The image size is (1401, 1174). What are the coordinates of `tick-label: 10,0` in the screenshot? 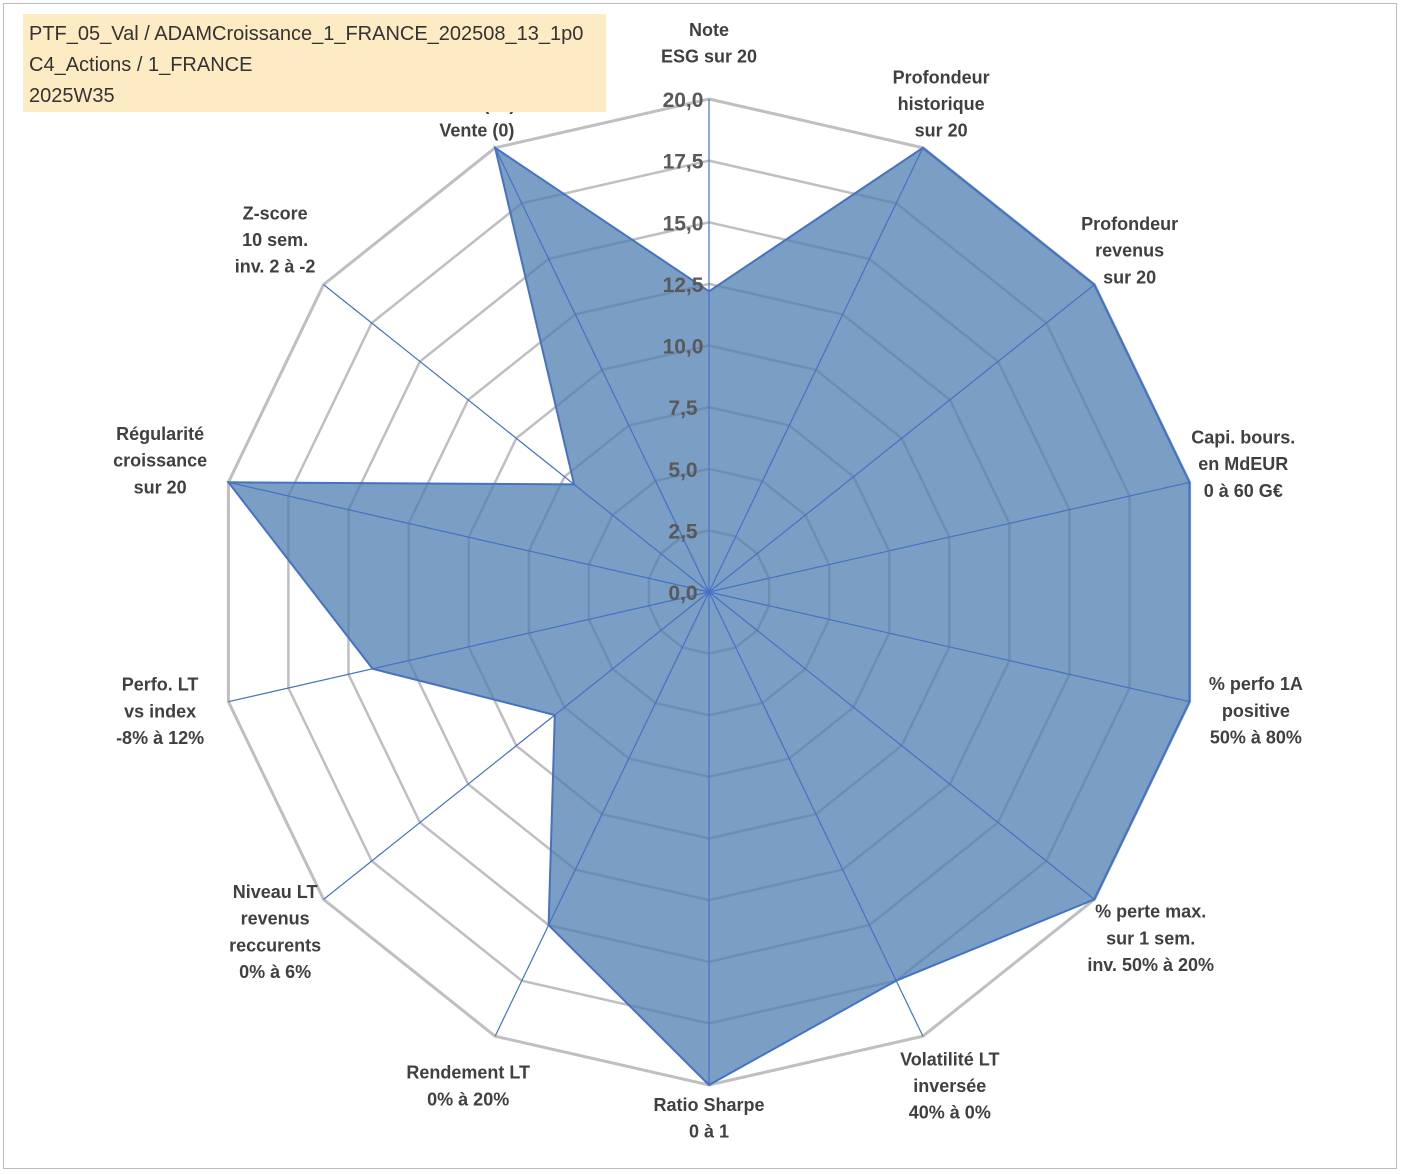 It's located at (683, 347).